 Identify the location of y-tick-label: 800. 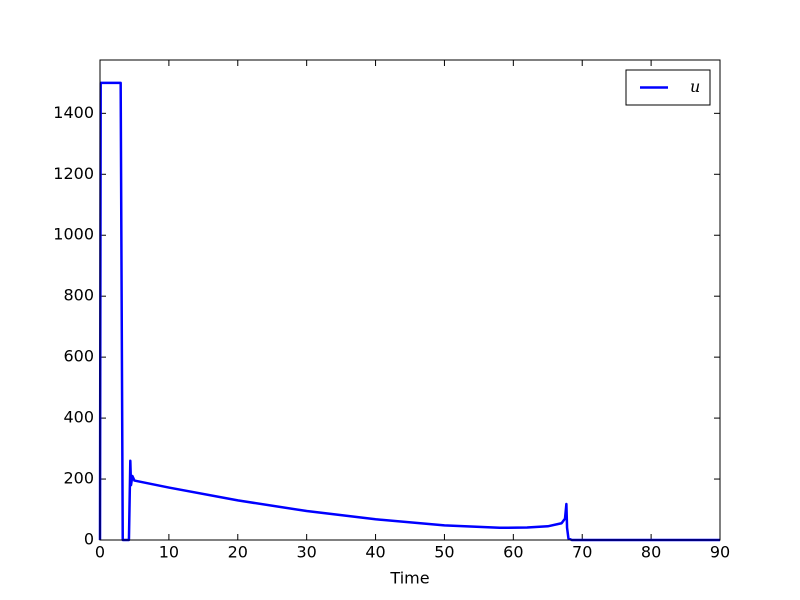
(78, 295).